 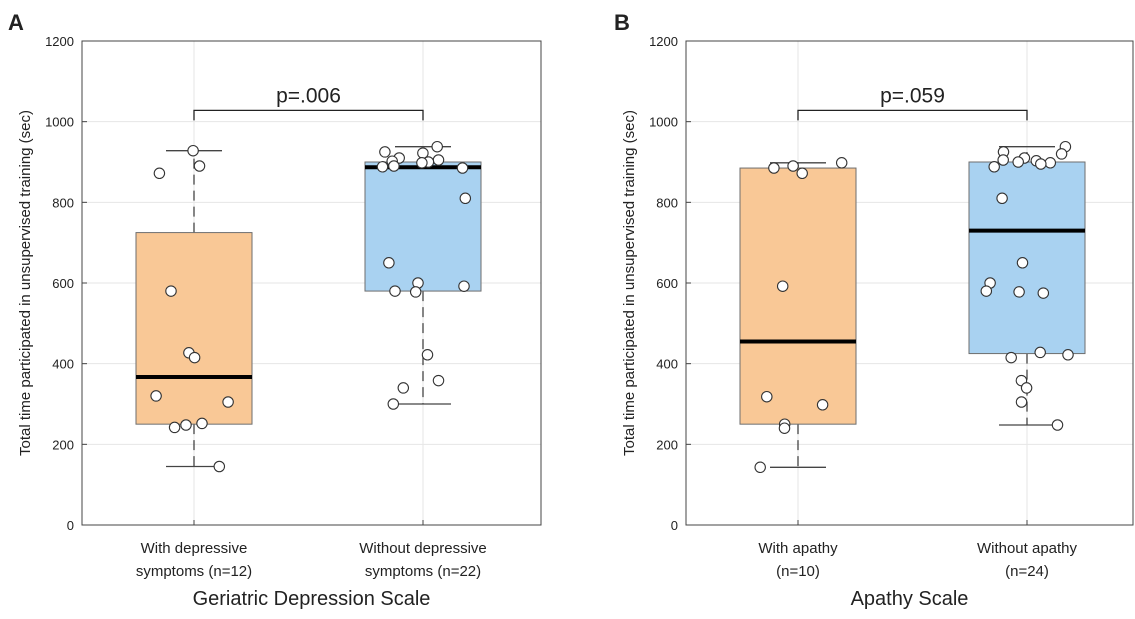 I want to click on x-tick-label: With apathy, so click(x=798, y=548).